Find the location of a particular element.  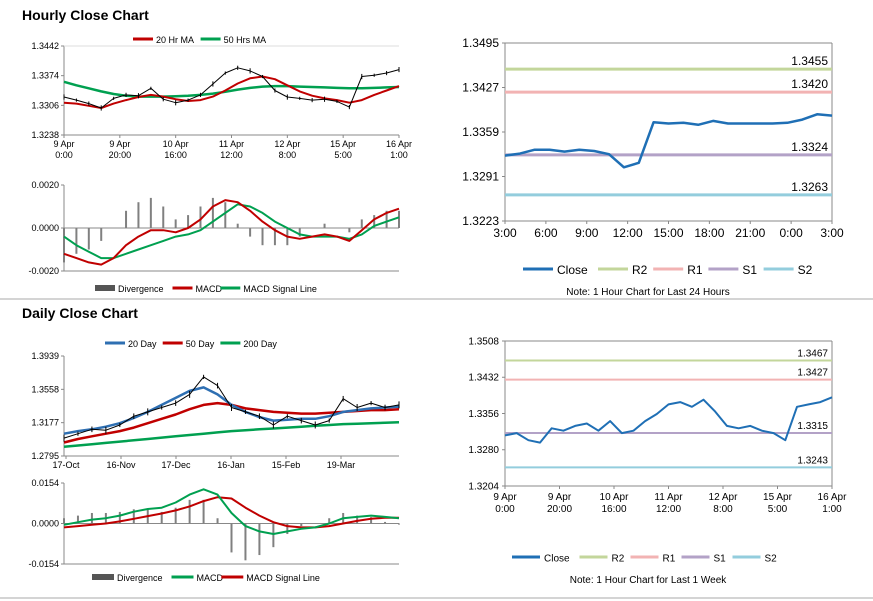

x-tick-label: 15-Feb is located at coordinates (286, 465).